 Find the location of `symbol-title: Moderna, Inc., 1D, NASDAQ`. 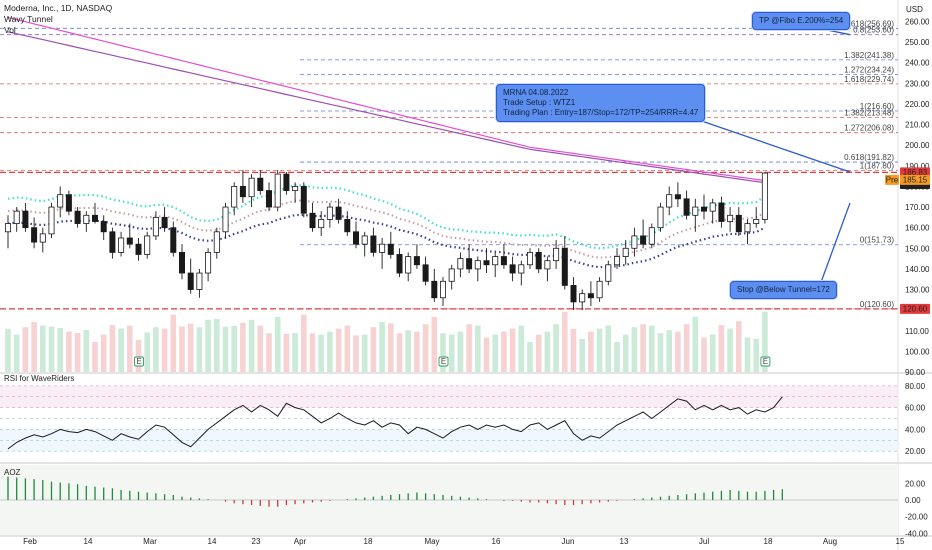

symbol-title: Moderna, Inc., 1D, NASDAQ is located at coordinates (58, 8).